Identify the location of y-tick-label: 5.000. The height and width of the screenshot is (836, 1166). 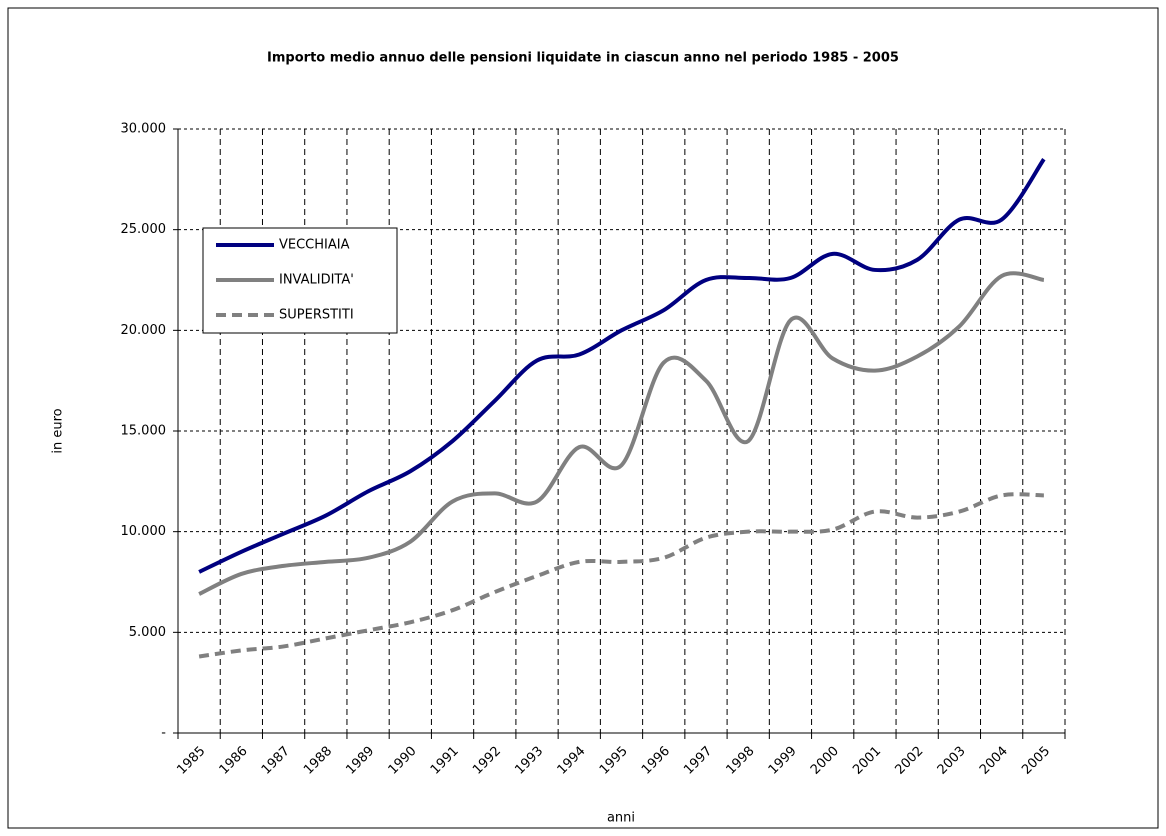
(147, 632).